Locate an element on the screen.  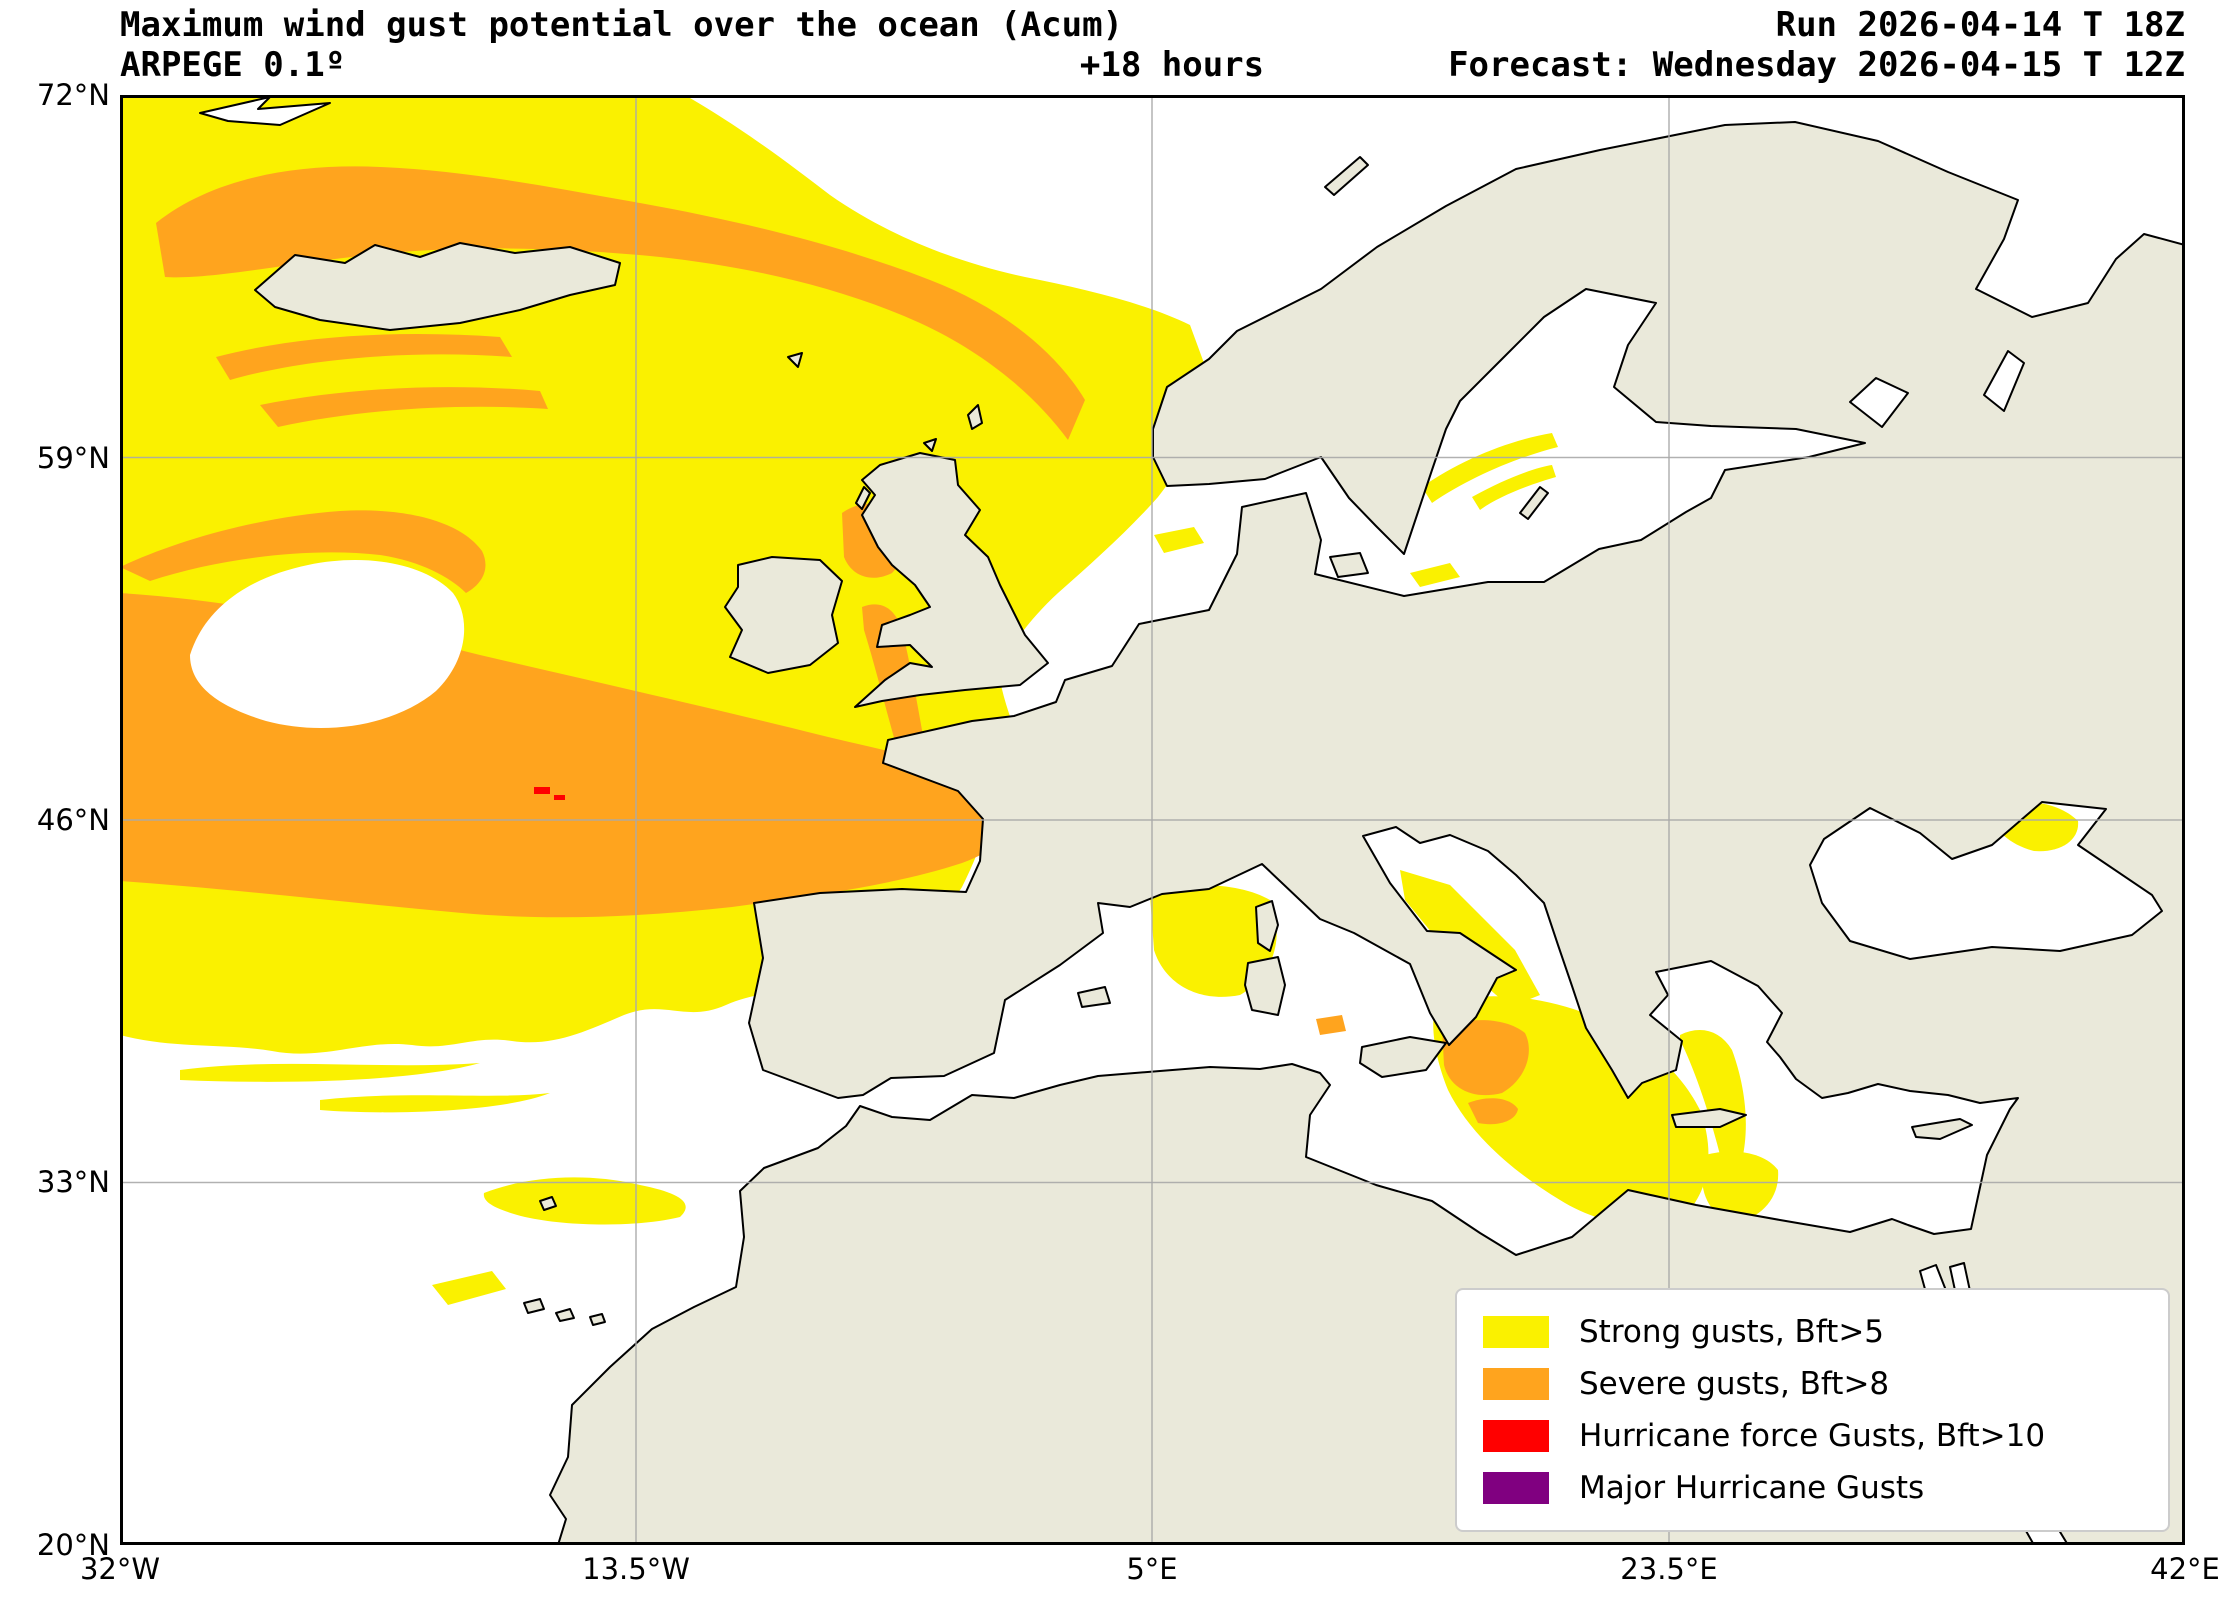
legend-item-severe: Severe gusts, Bft>8 is located at coordinates (1825, 1384).